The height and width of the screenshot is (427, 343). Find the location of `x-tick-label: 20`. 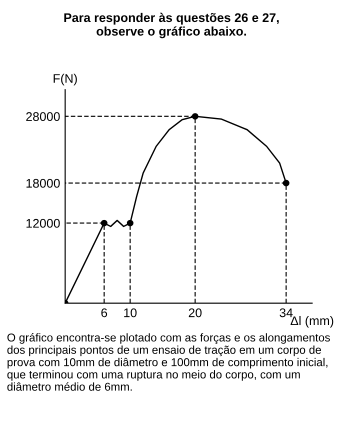

x-tick-label: 20 is located at coordinates (195, 313).